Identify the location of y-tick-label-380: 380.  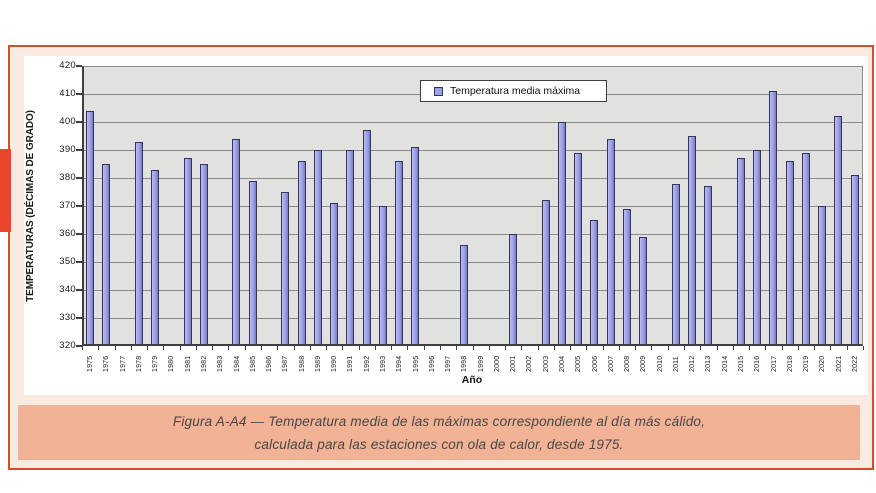
(67, 177).